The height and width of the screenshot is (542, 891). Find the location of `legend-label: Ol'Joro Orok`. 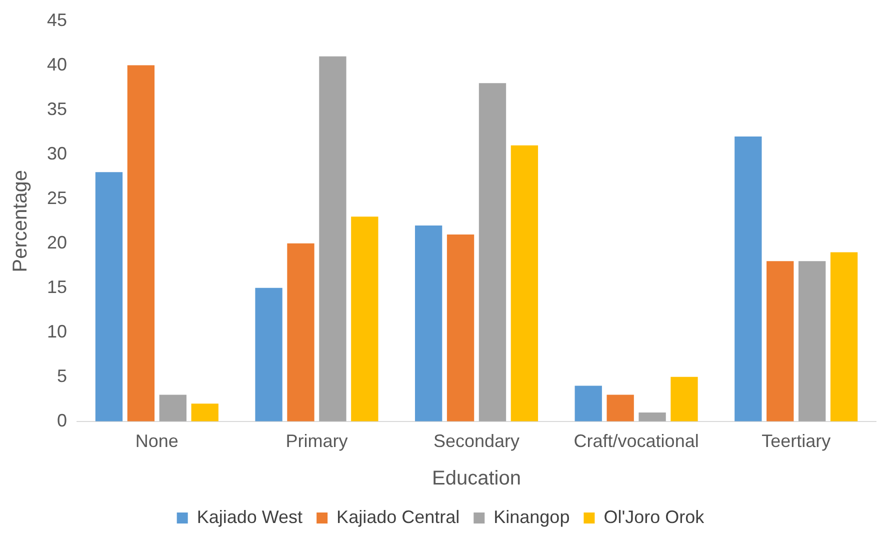

legend-label: Ol'Joro Orok is located at coordinates (655, 516).